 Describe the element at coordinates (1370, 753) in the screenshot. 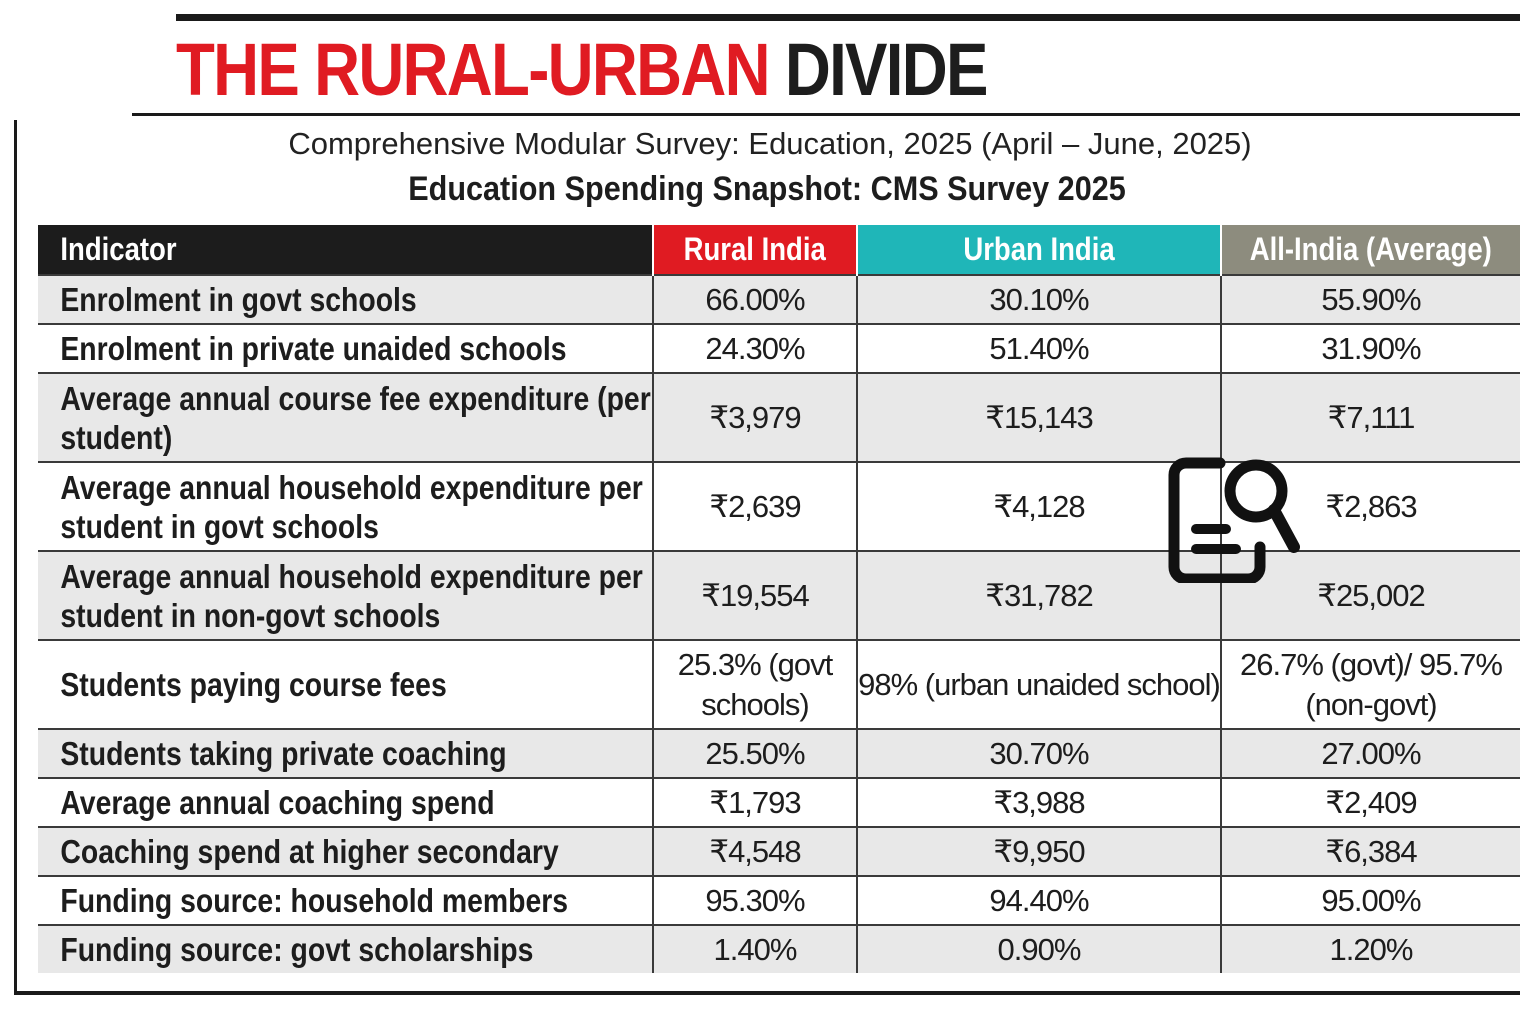

I see `all-india-cell: 27.00%` at that location.